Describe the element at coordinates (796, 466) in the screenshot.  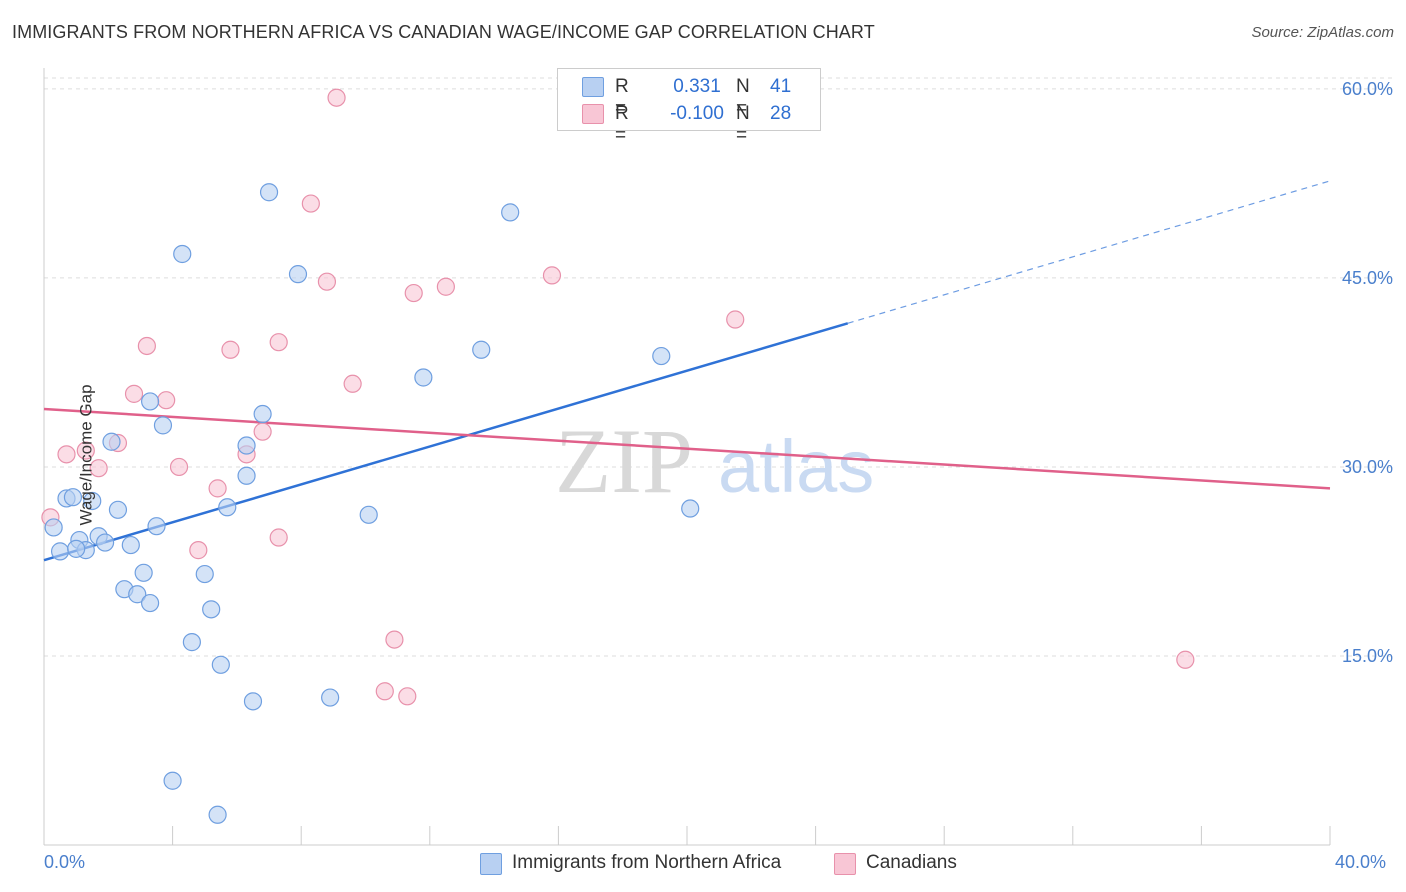
I see `watermark-atlas: atlas` at that location.